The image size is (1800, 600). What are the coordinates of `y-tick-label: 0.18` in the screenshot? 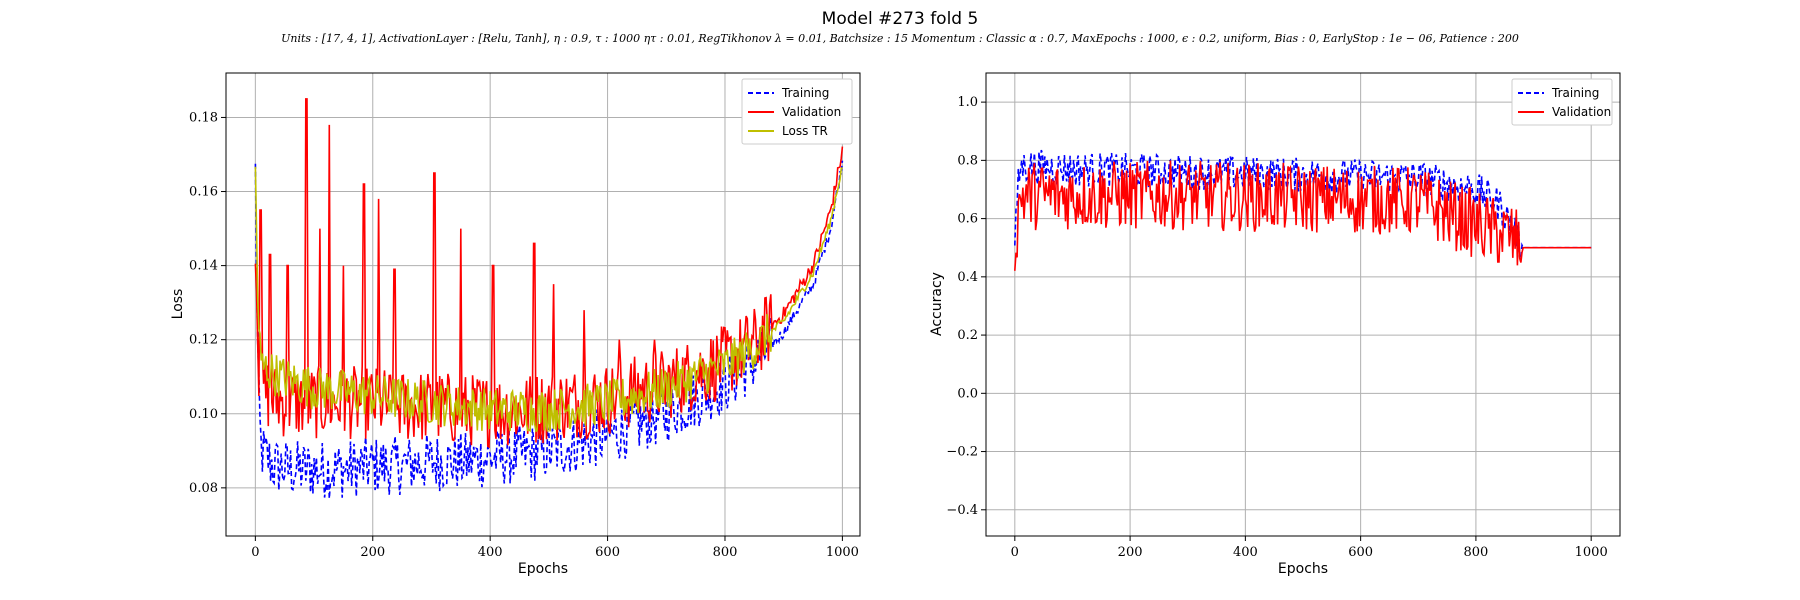 It's located at (203, 117).